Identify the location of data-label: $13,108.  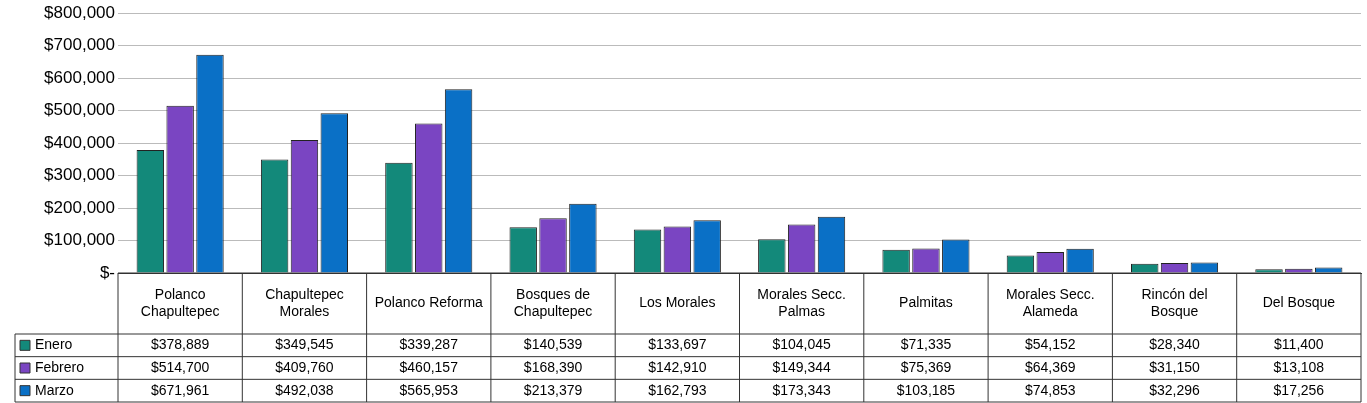
(1299, 366).